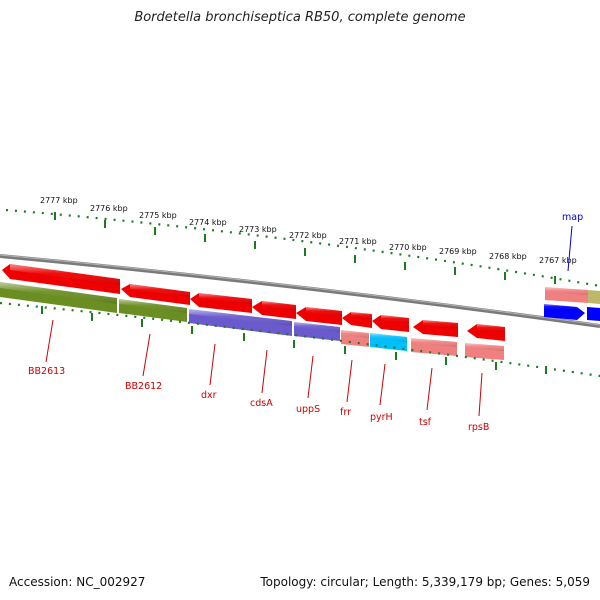 The width and height of the screenshot is (600, 600). I want to click on inner-tick-ring, so click(300, 339).